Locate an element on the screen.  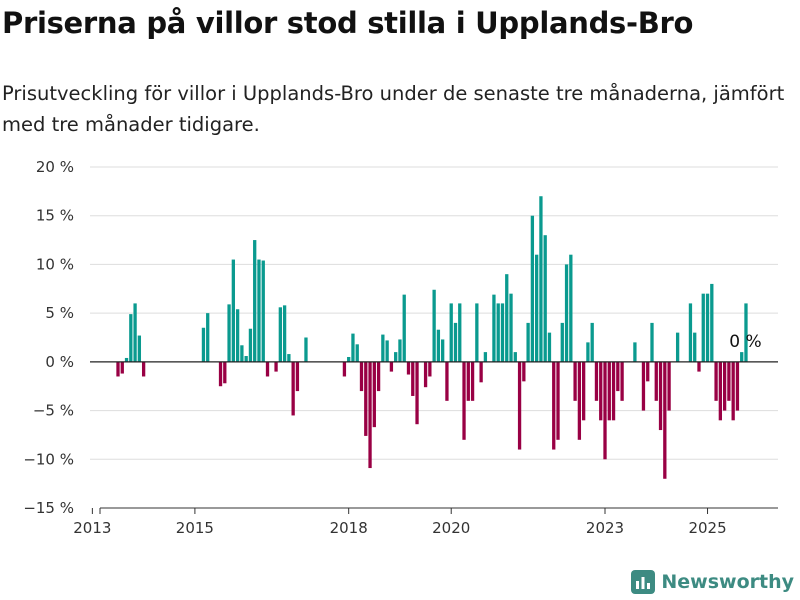
y-tick-label: 5 % is located at coordinates (59, 313).